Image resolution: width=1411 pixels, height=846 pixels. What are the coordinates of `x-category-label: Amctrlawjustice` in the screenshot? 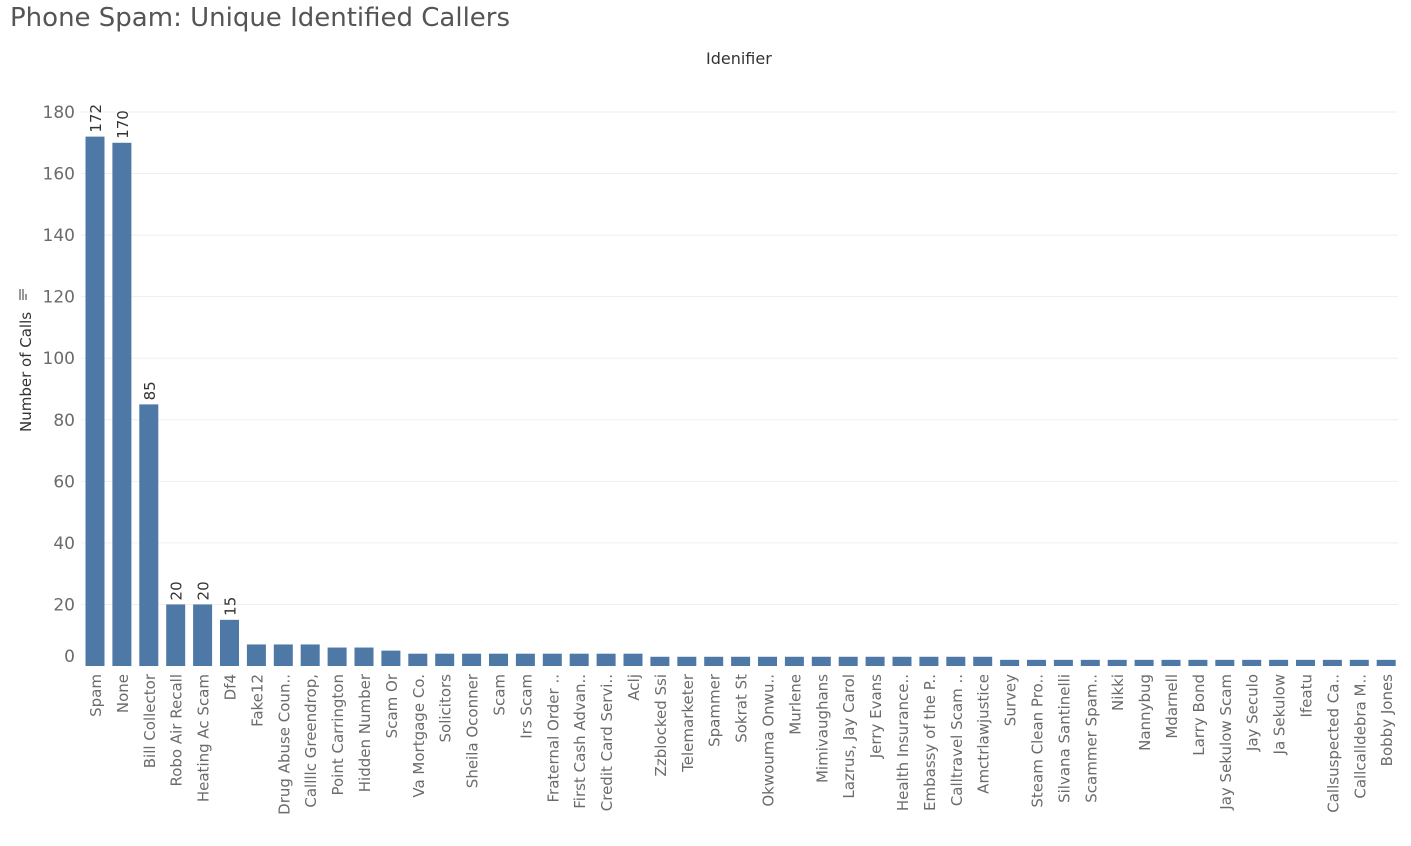 It's located at (984, 734).